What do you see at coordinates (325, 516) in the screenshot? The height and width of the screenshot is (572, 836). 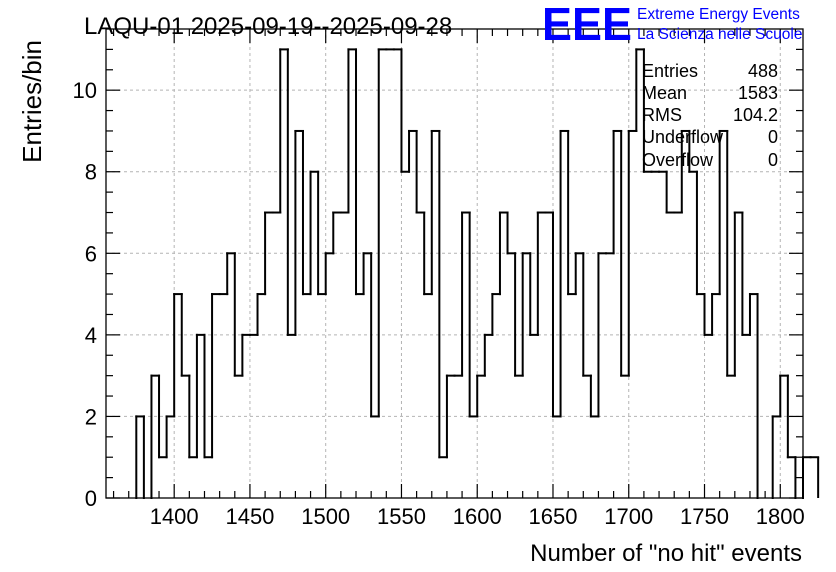 I see `x-tick-label: 1500` at bounding box center [325, 516].